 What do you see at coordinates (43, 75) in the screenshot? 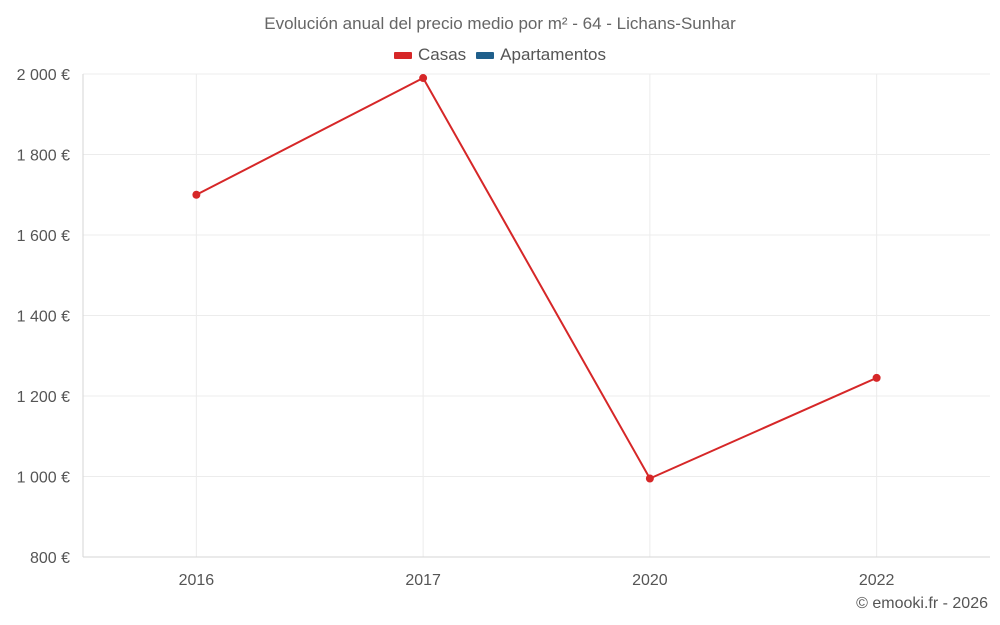
I see `y-tick-label: 2 000 €` at bounding box center [43, 75].